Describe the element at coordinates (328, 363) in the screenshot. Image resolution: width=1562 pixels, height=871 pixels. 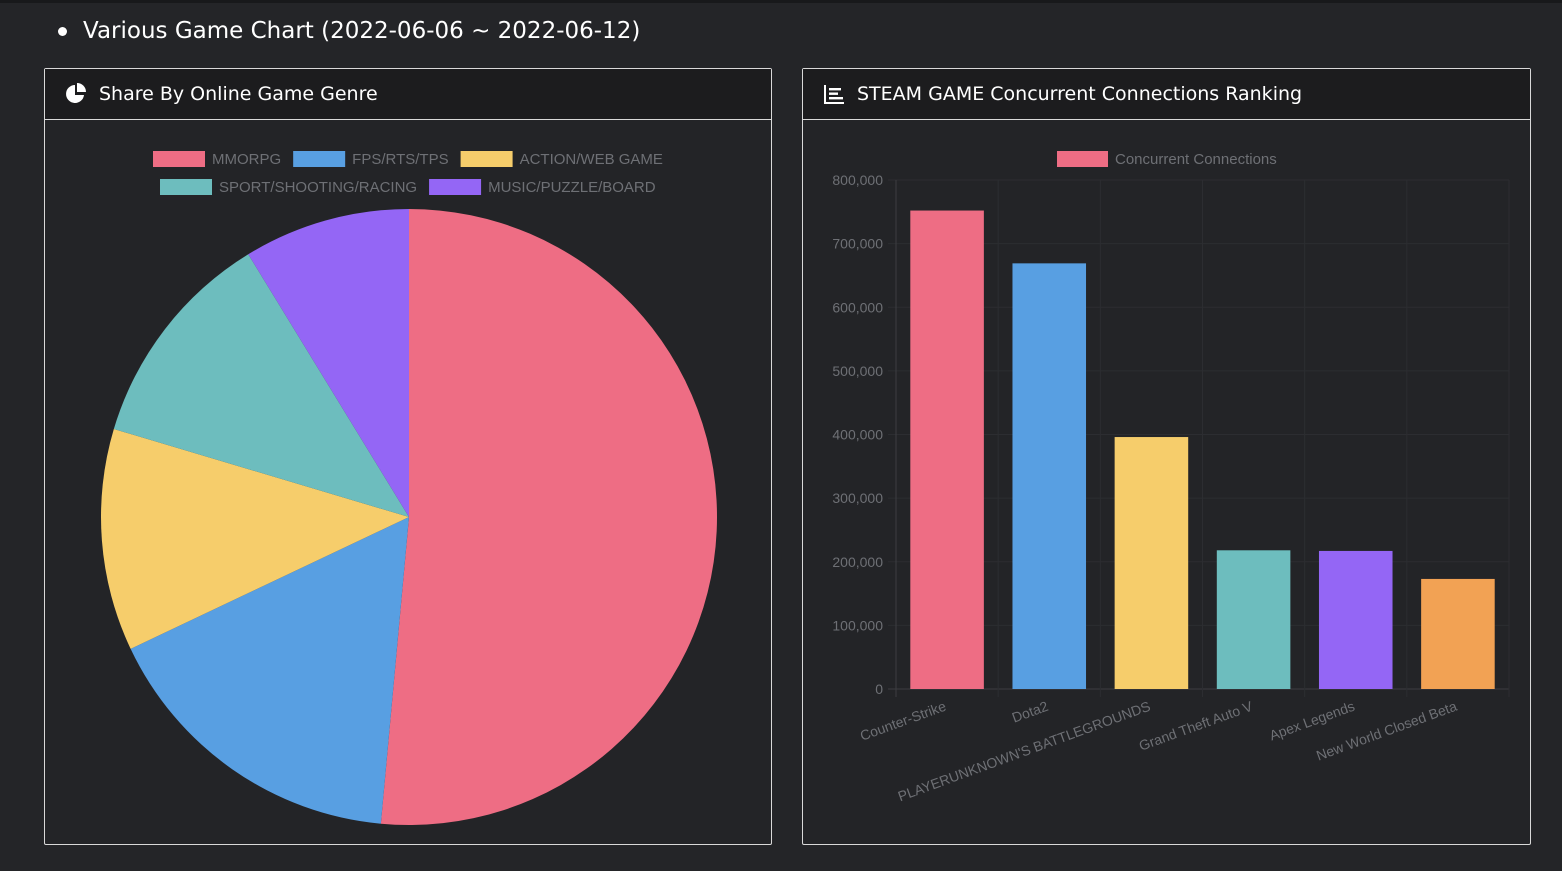
I see `pie-slice-music-puzzle-board` at that location.